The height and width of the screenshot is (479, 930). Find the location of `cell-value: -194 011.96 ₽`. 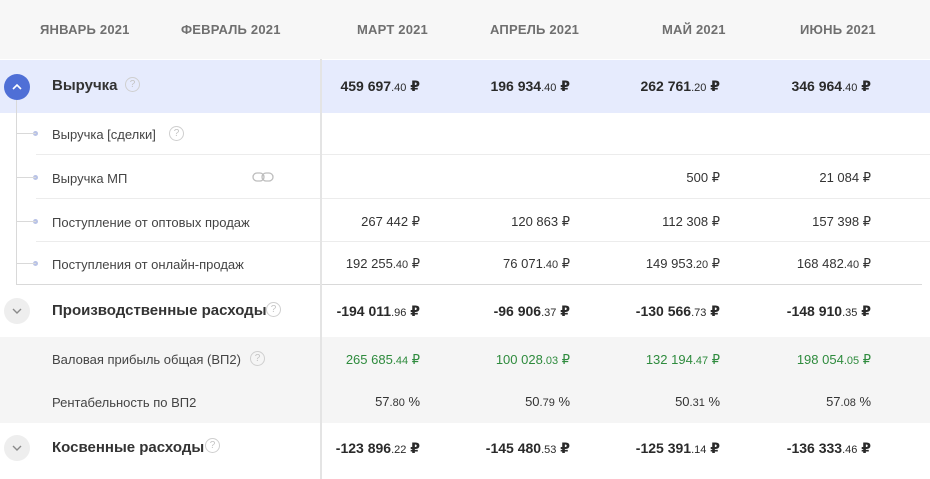

cell-value: -194 011.96 ₽ is located at coordinates (378, 311).